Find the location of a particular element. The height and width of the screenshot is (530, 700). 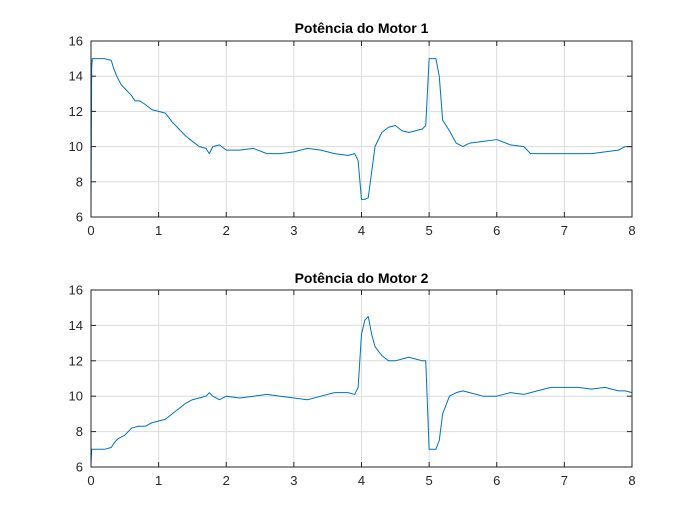

subplot-title-motor-1: Potência do Motor 1 is located at coordinates (362, 28).